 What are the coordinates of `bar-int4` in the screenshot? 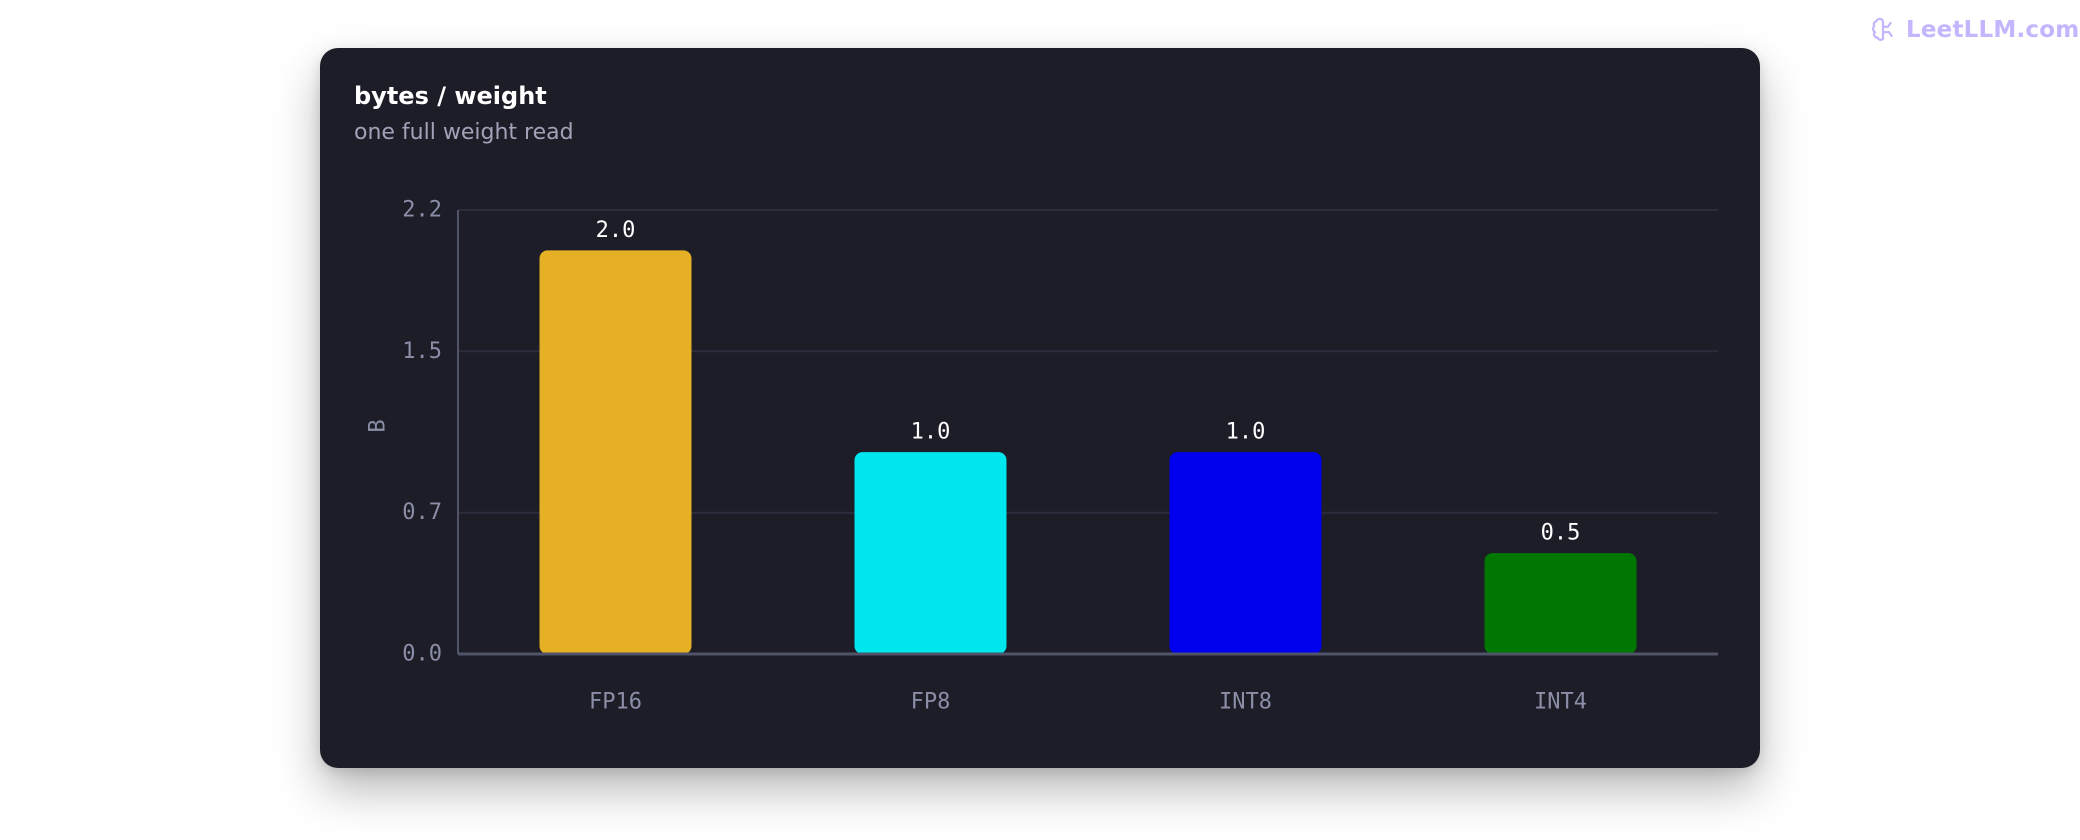 It's located at (1560, 603).